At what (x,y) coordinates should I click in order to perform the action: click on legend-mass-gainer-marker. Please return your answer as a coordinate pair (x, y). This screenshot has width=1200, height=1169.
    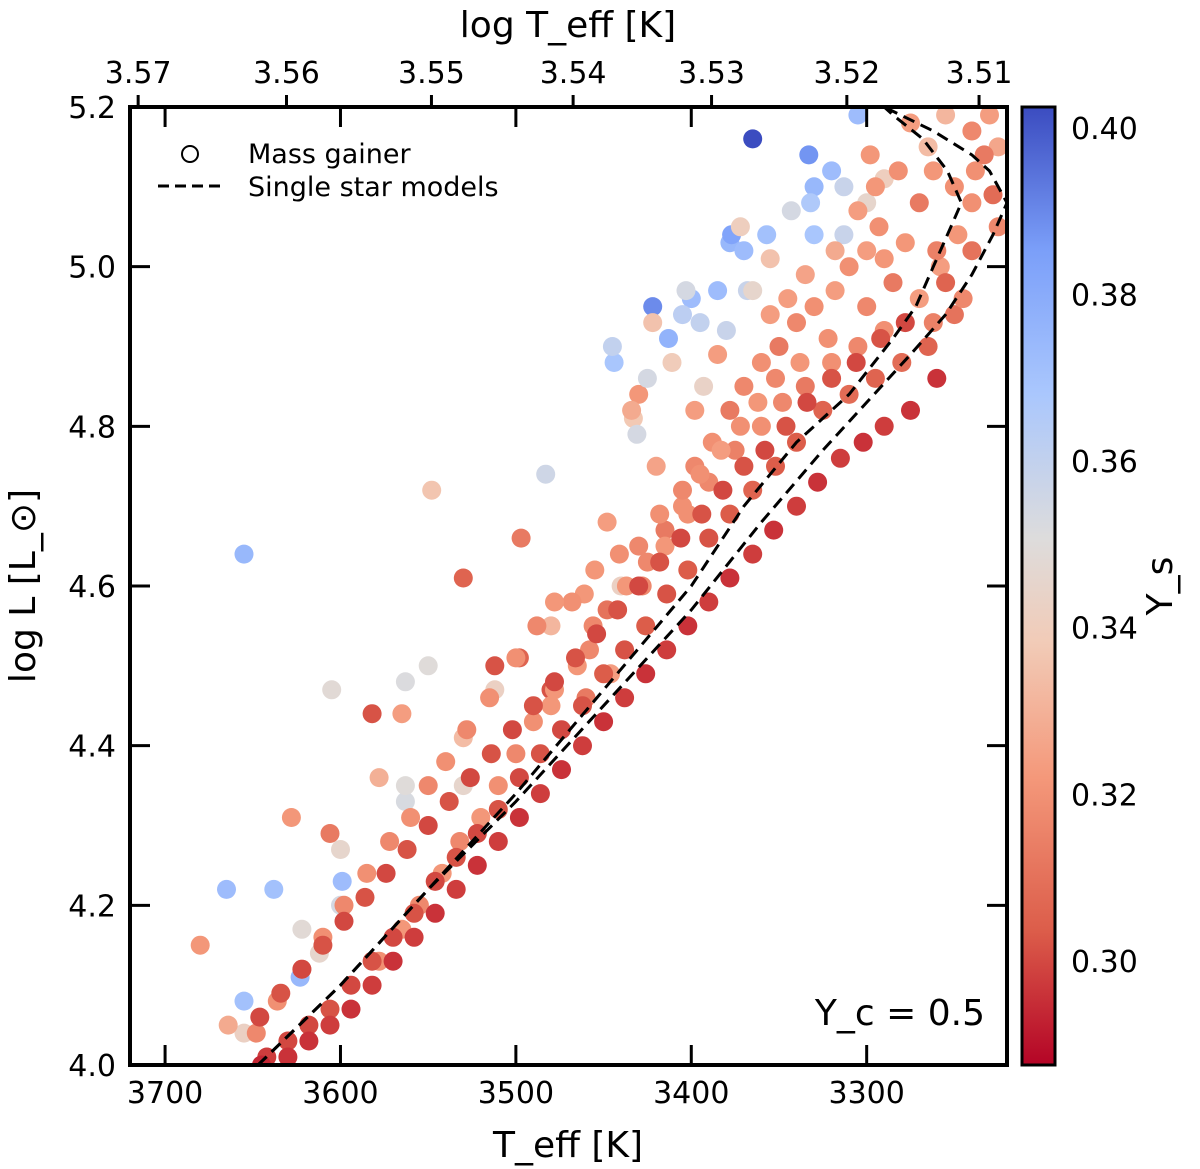
    Looking at the image, I should click on (190, 154).